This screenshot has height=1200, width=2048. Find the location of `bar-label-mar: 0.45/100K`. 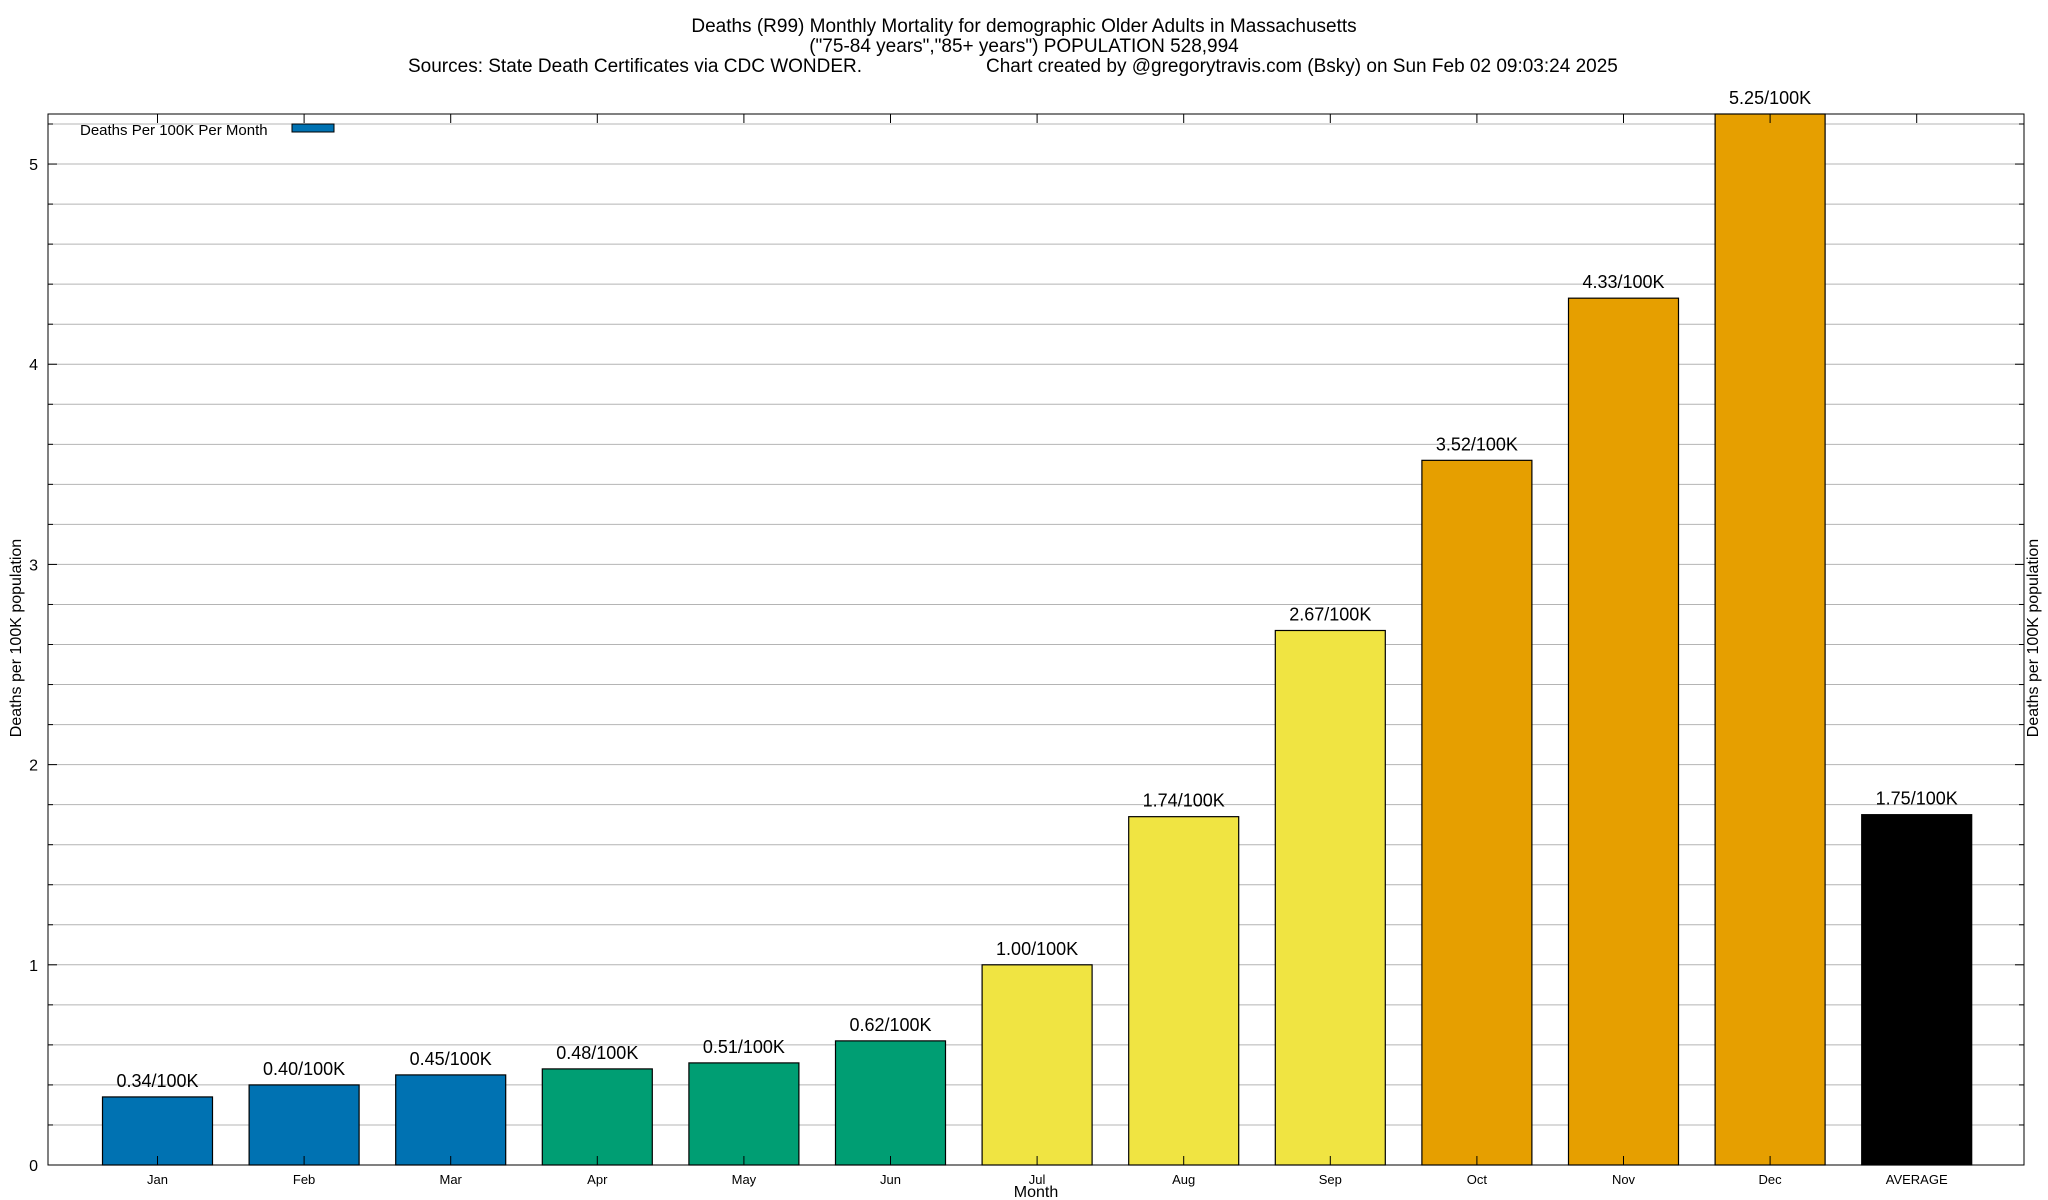

bar-label-mar: 0.45/100K is located at coordinates (451, 1059).